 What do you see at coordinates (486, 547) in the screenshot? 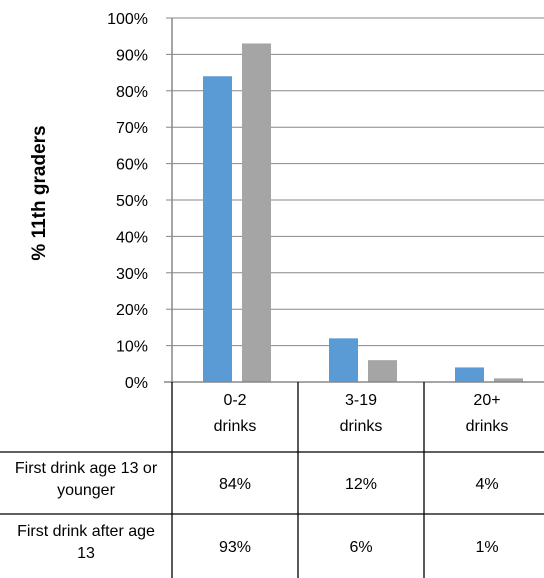
I see `table-value-cell: 1%` at bounding box center [486, 547].